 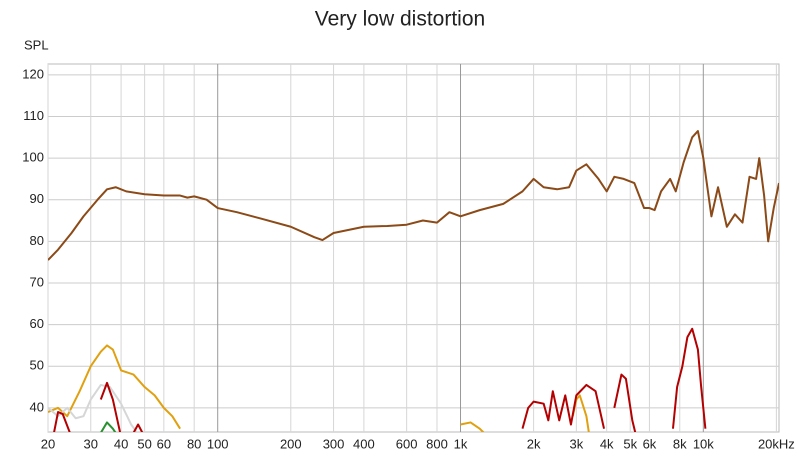 What do you see at coordinates (703, 443) in the screenshot?
I see `x-tick-label: 10k` at bounding box center [703, 443].